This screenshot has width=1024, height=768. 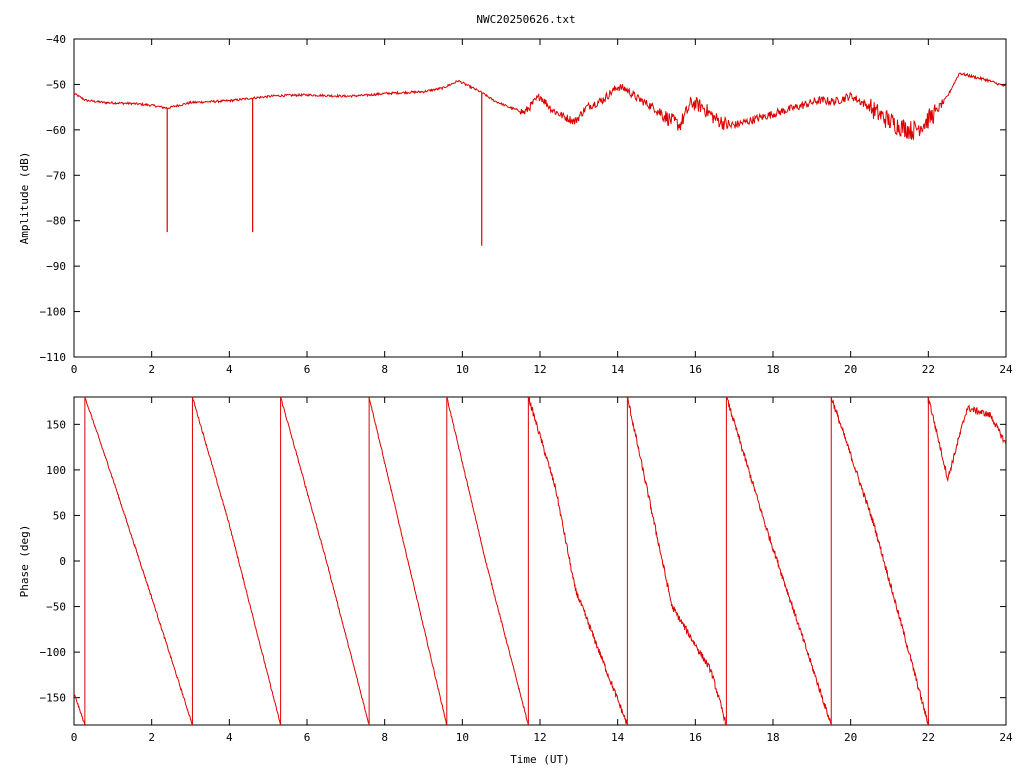 What do you see at coordinates (24, 198) in the screenshot?
I see `amplitude-y-axis-label: Amplitude (dB)` at bounding box center [24, 198].